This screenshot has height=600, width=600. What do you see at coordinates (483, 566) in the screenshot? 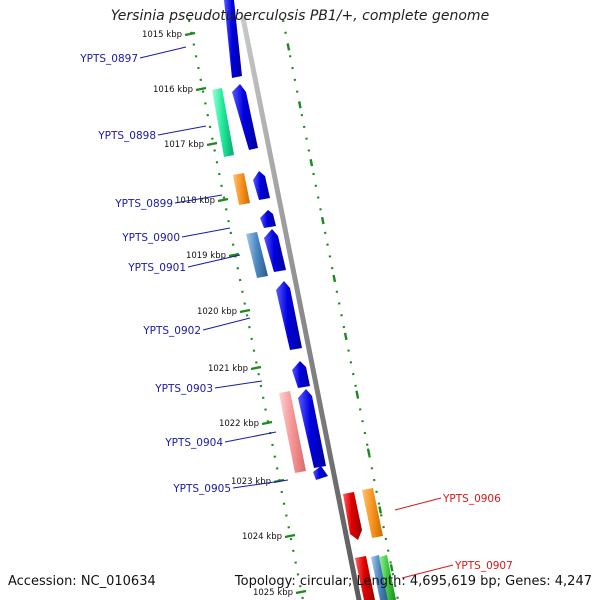
I see `gene-label-ypts_0907: YPTS_0907` at bounding box center [483, 566].